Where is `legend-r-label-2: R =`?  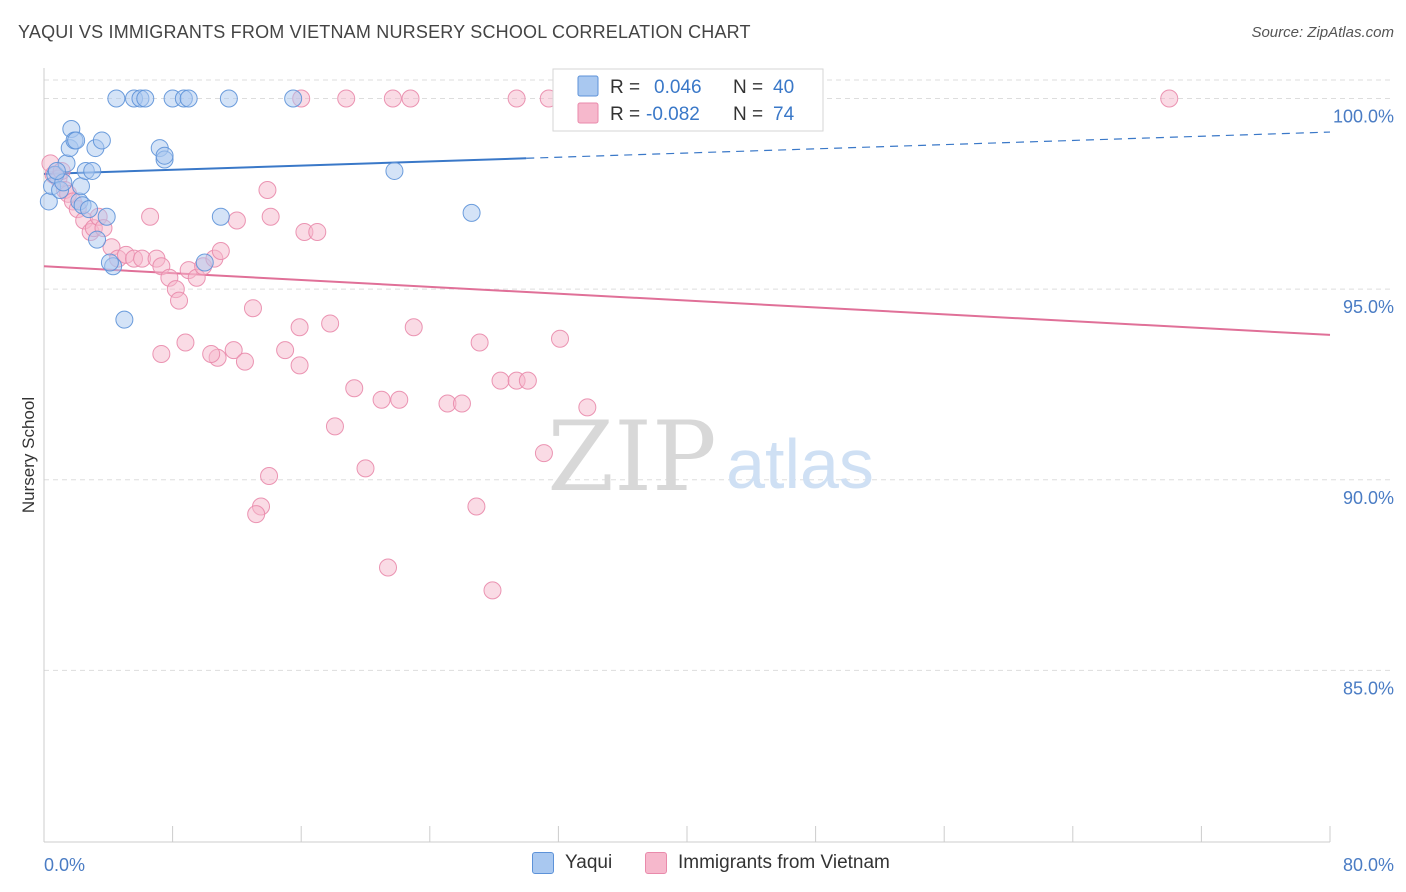
legend-r-label-2: R = is located at coordinates (625, 114).